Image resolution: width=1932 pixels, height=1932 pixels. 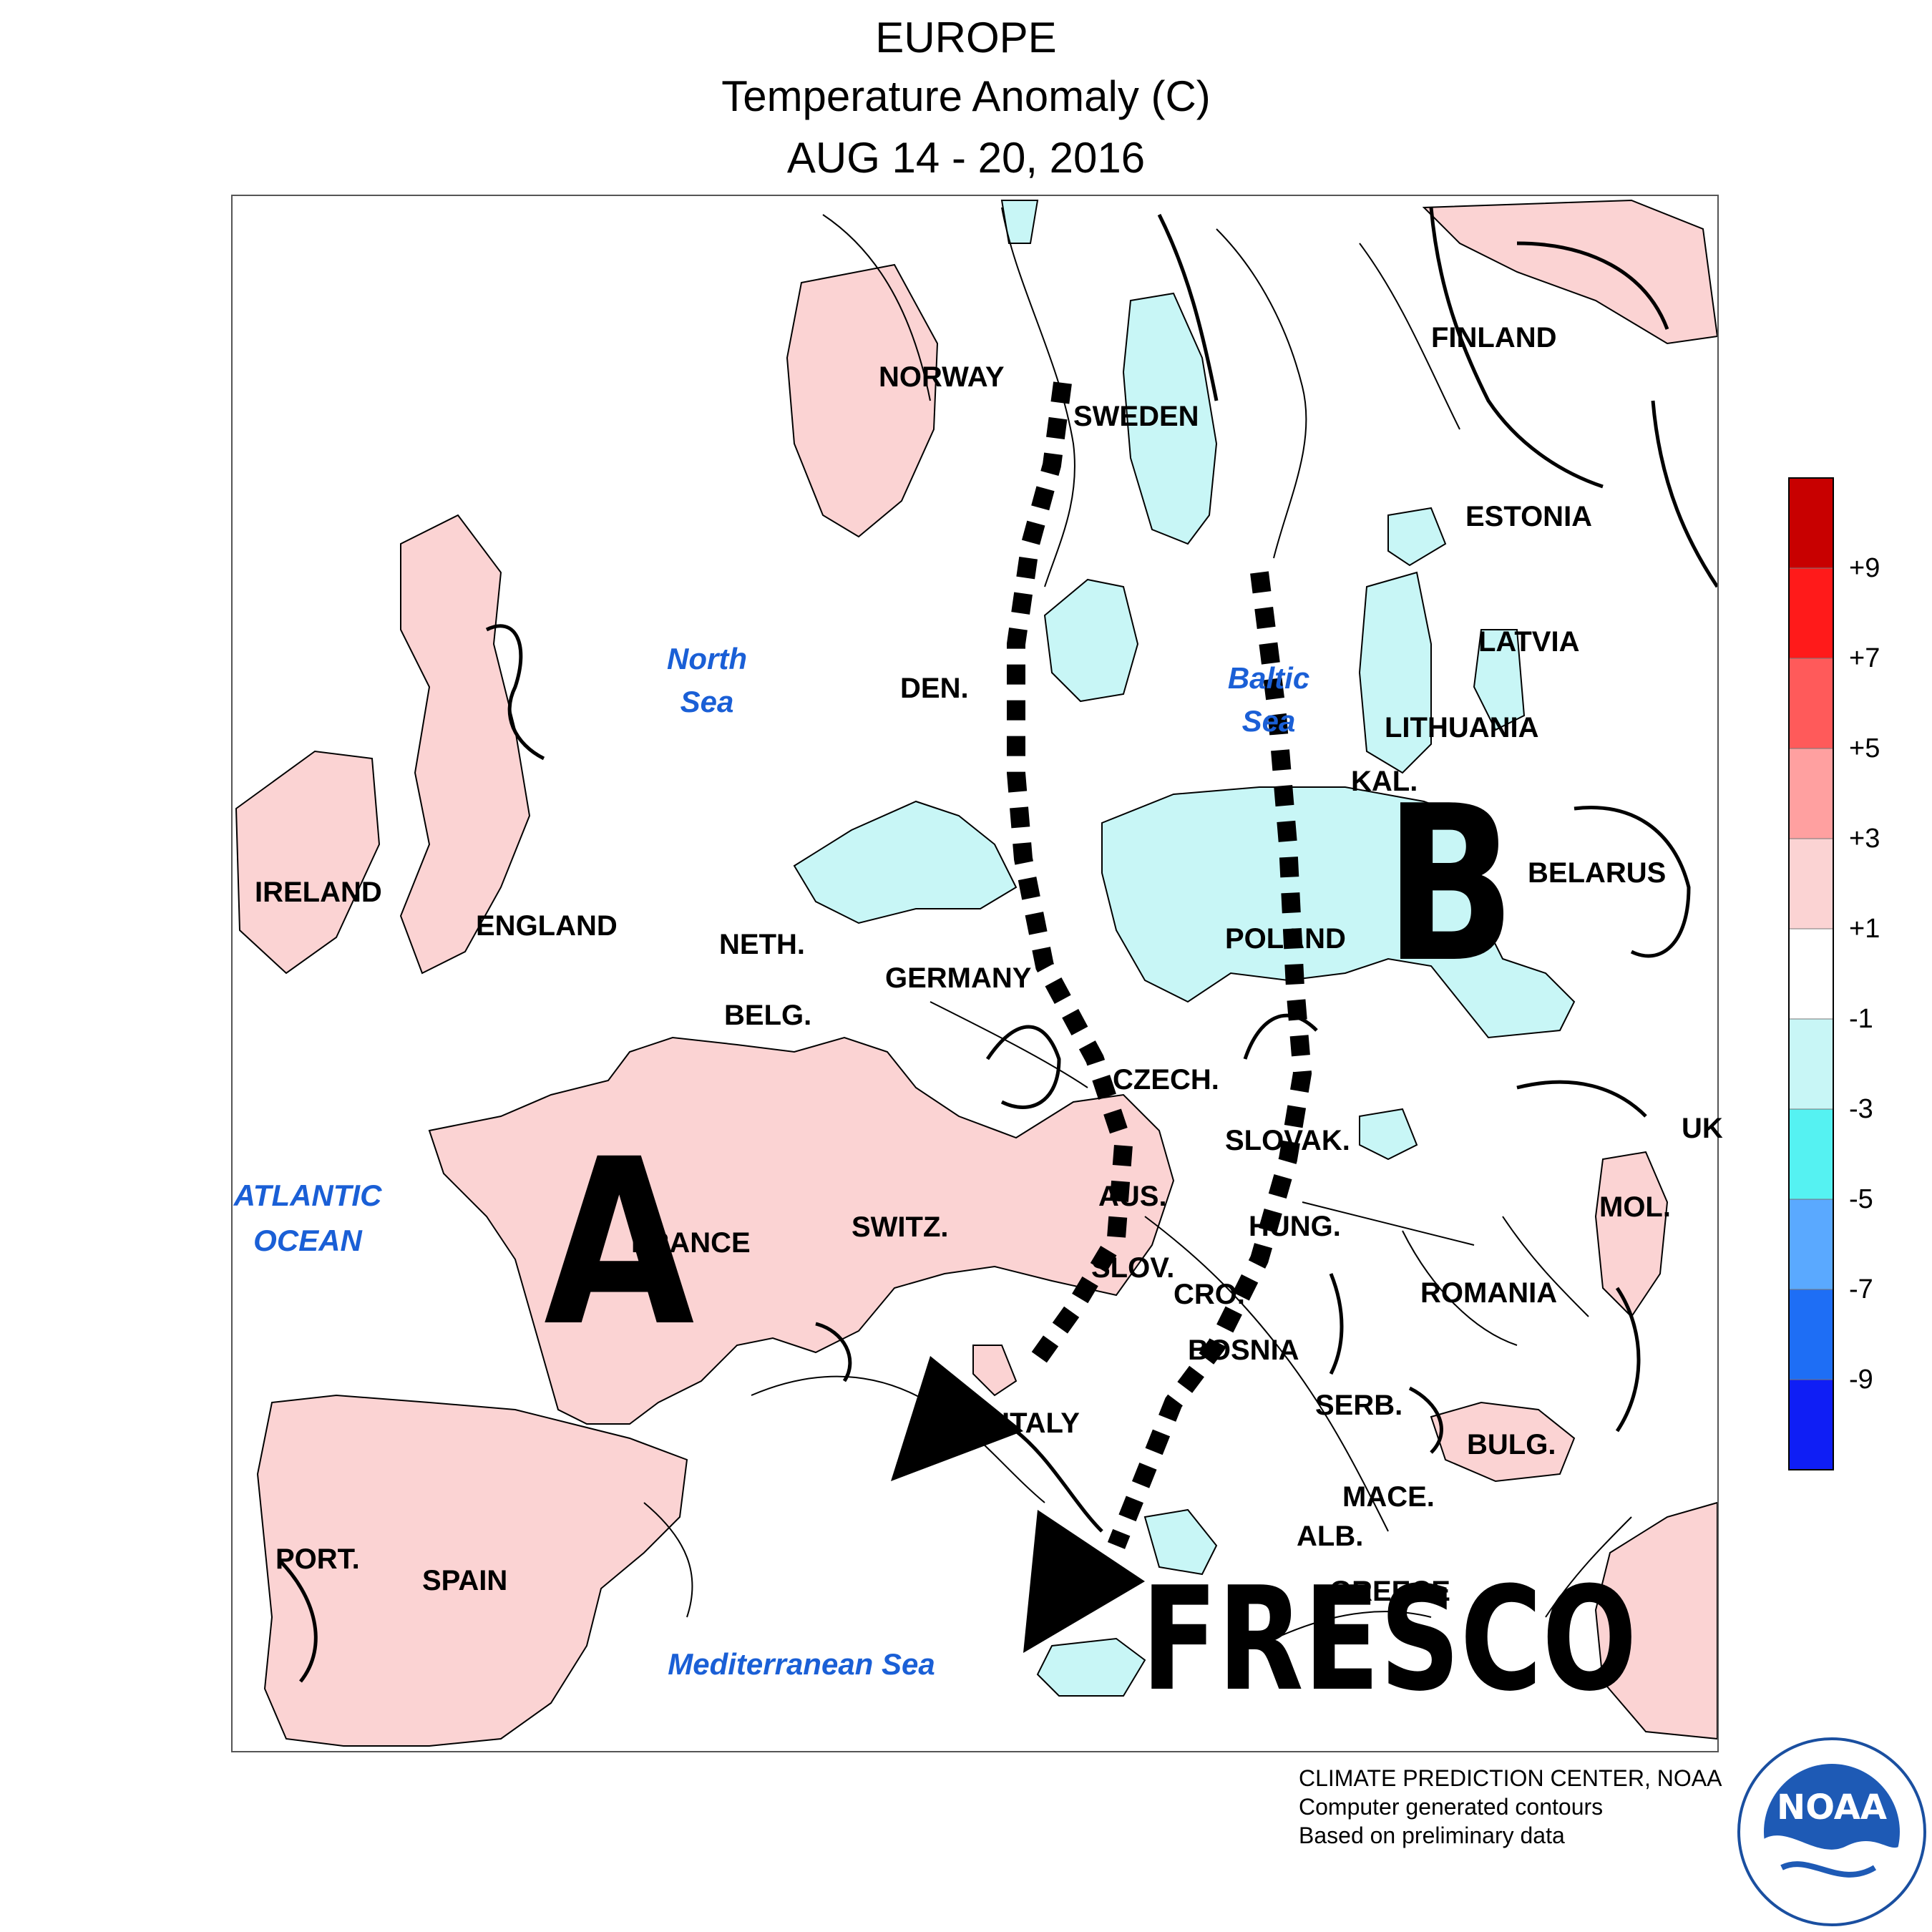 What do you see at coordinates (801, 1664) in the screenshot?
I see `label-mediterranean: Mediterranean Sea` at bounding box center [801, 1664].